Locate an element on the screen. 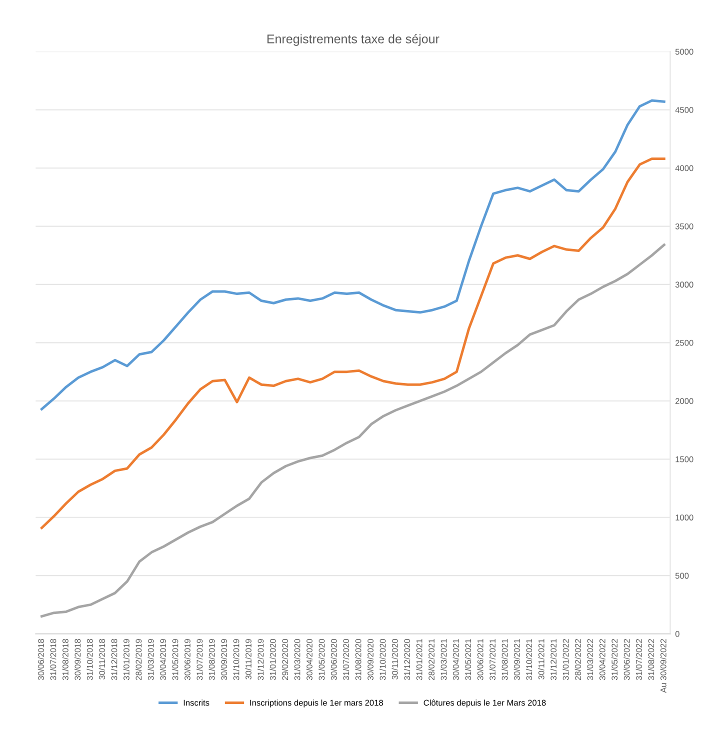  x-tick-label: 30/09/2019 is located at coordinates (224, 659).